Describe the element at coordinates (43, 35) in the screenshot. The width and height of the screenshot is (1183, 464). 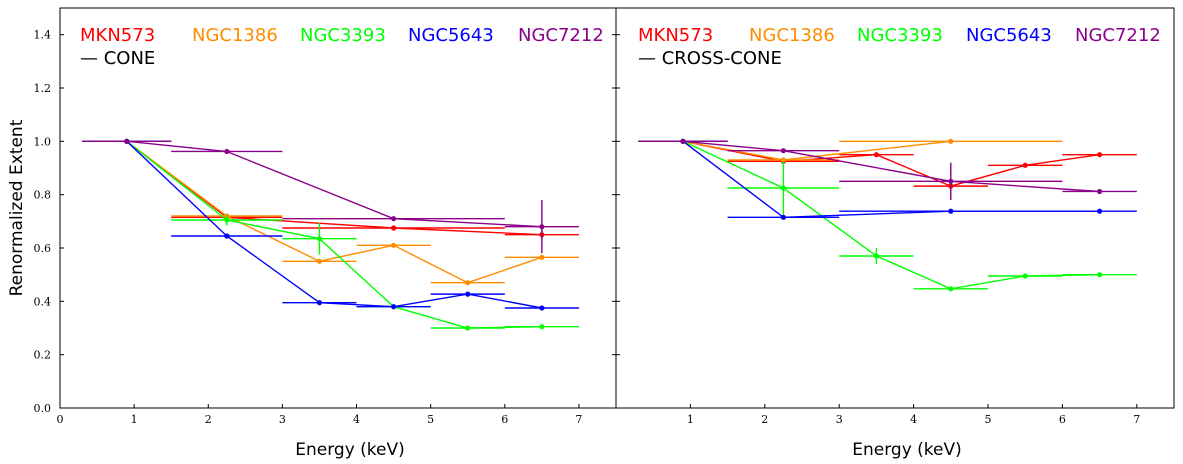
I see `y-tick-label: 1.4` at that location.